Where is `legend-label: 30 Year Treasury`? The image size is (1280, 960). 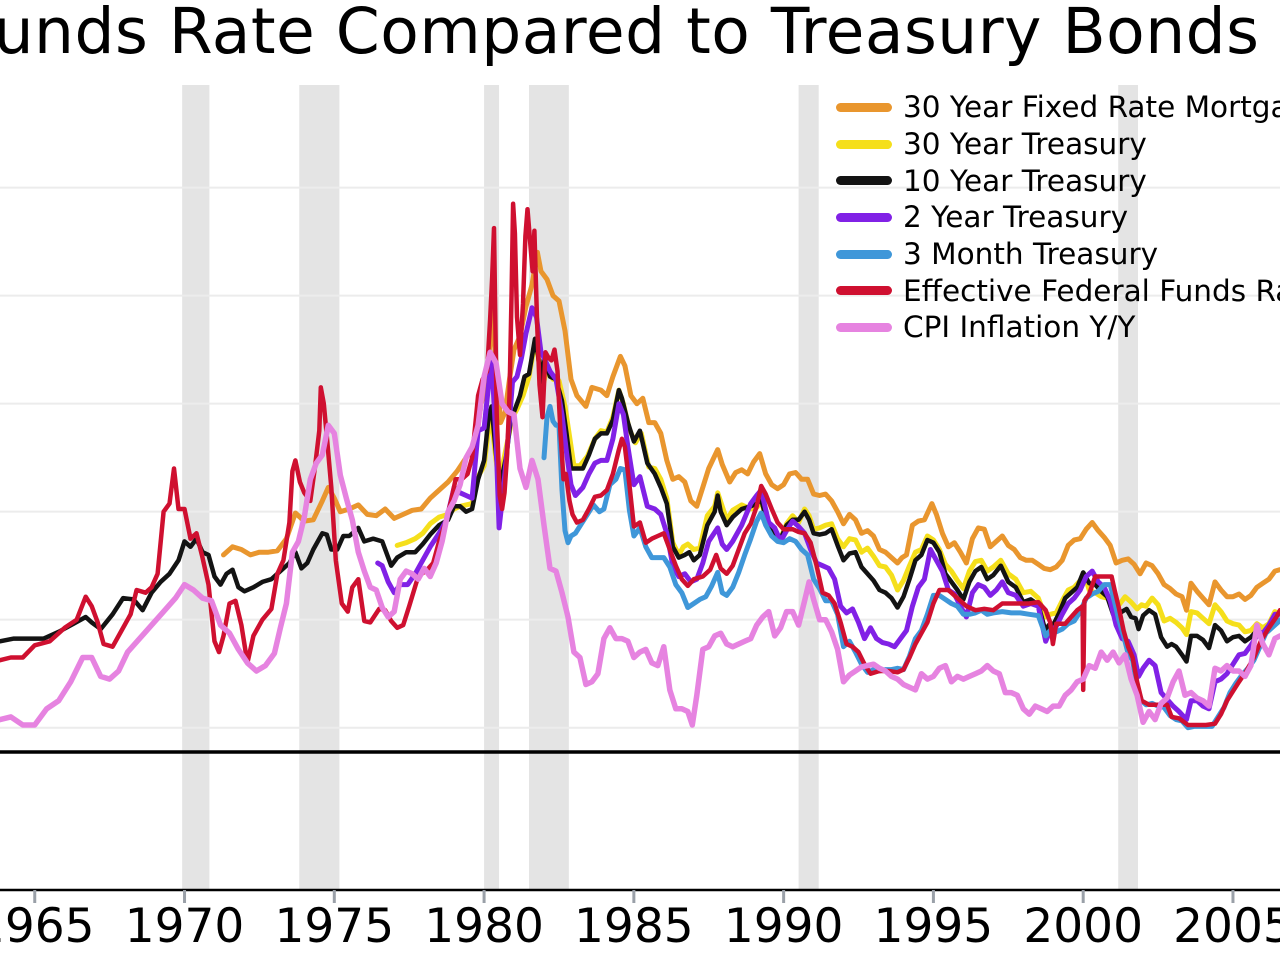
legend-label: 30 Year Treasury is located at coordinates (1025, 144).